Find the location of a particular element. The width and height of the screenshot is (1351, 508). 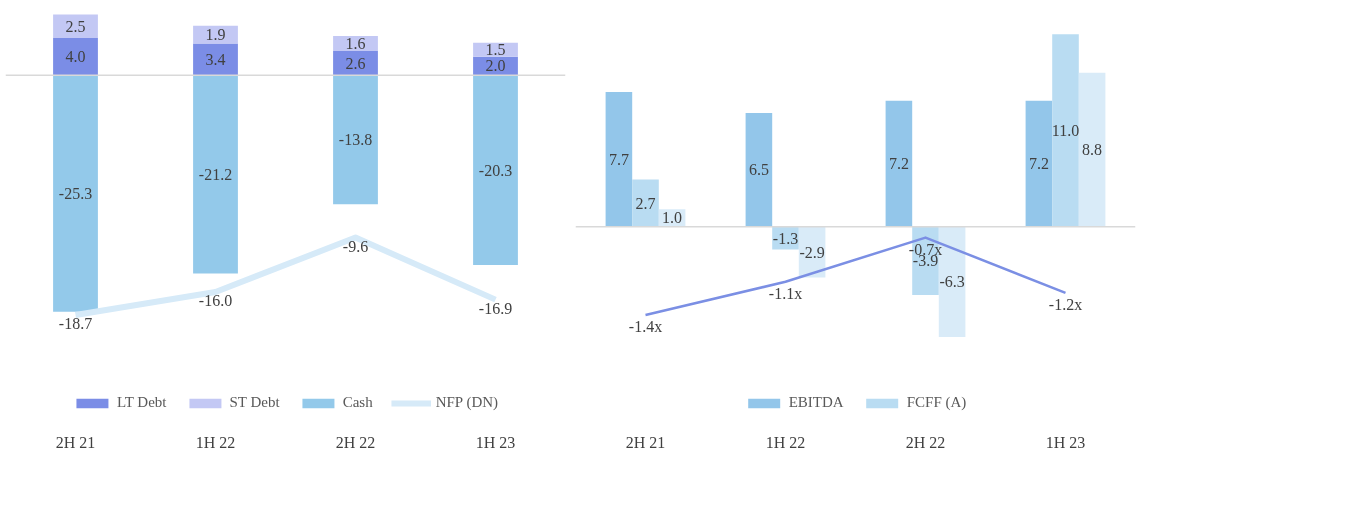

data-label: 11.0 is located at coordinates (1065, 131).